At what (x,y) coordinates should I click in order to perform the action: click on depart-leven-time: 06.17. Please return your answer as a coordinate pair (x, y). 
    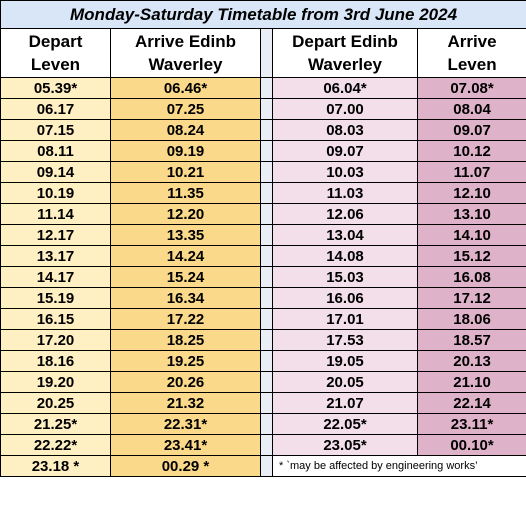
    Looking at the image, I should click on (55, 109).